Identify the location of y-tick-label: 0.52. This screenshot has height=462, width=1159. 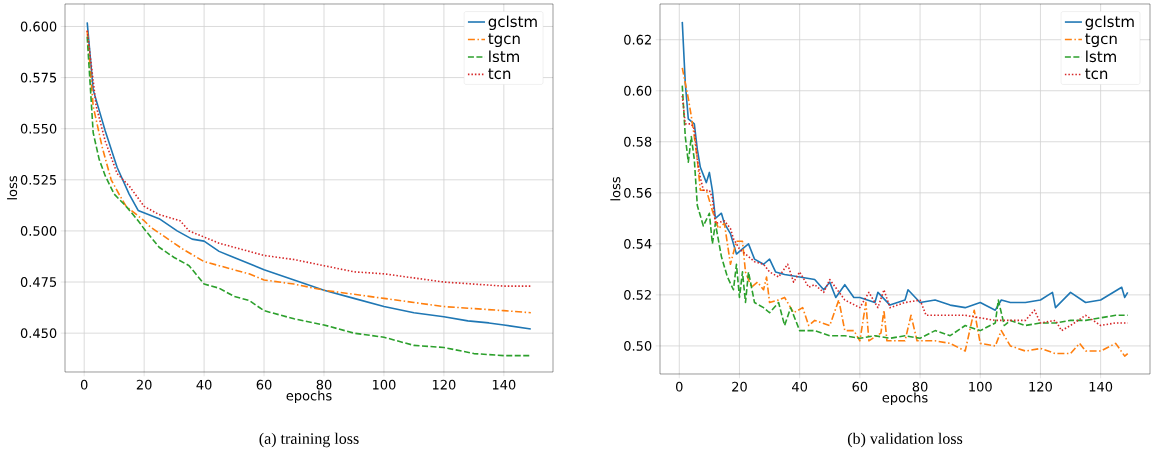
(637, 294).